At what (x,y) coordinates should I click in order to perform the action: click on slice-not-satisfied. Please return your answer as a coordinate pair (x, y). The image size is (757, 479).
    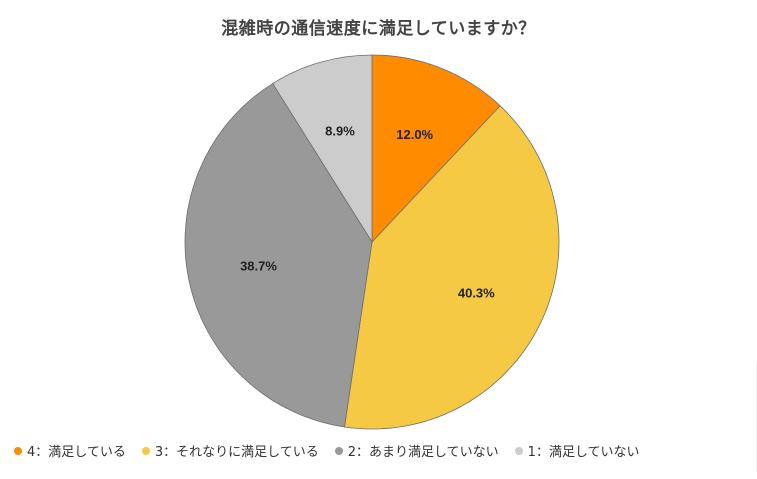
    Looking at the image, I should click on (322, 149).